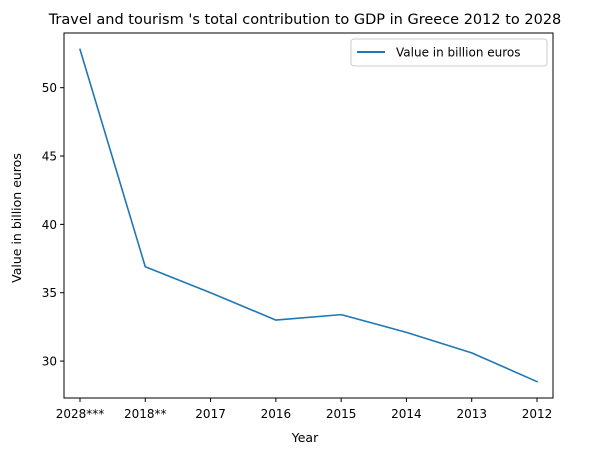 Image resolution: width=608 pixels, height=455 pixels. Describe the element at coordinates (49, 157) in the screenshot. I see `y-tick-label: 45` at that location.